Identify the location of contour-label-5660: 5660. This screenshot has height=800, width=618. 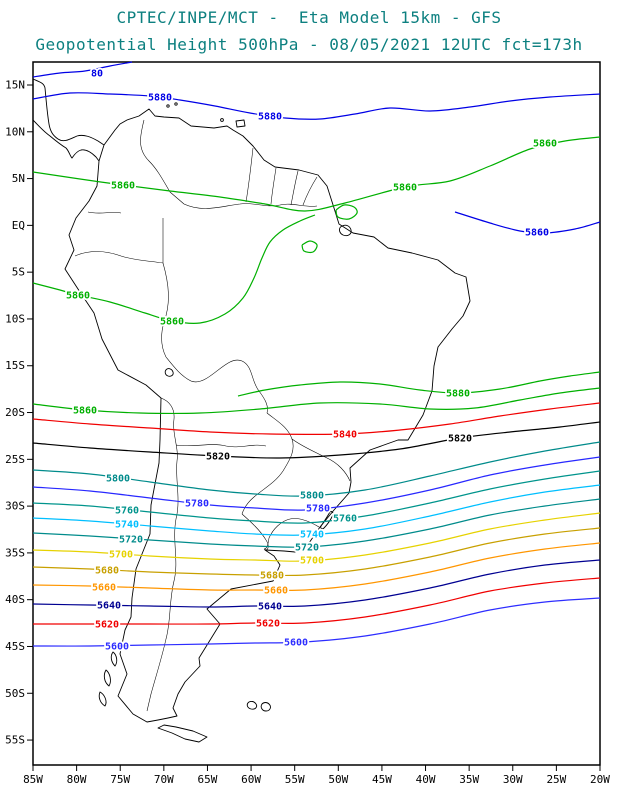
(104, 588).